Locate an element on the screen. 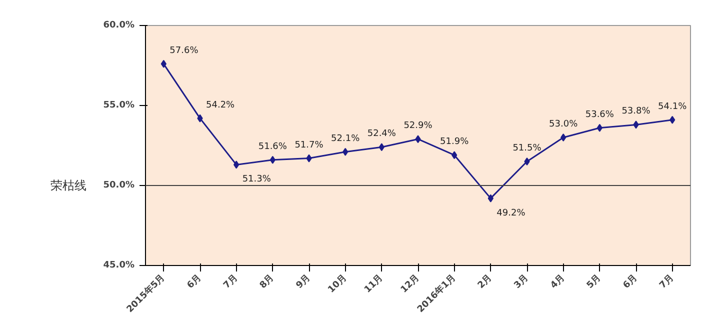 The image size is (720, 321). data-label: 53.0% is located at coordinates (563, 125).